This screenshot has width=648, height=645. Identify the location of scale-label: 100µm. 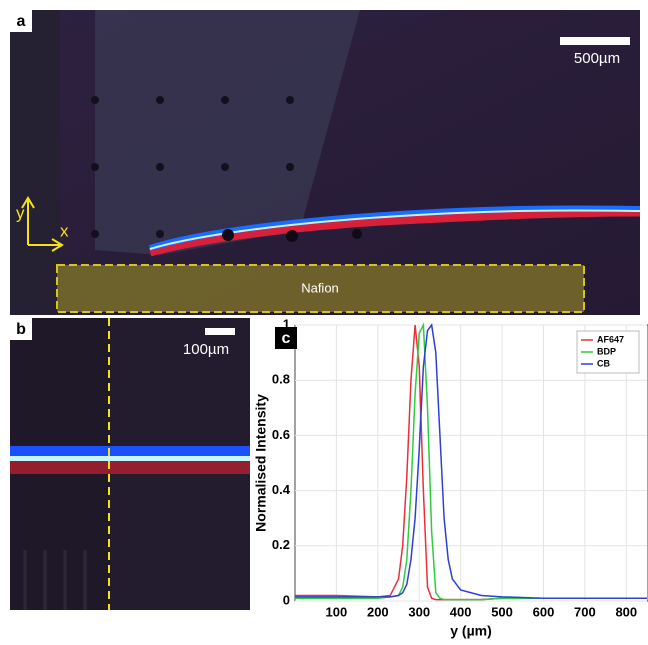
(206, 349).